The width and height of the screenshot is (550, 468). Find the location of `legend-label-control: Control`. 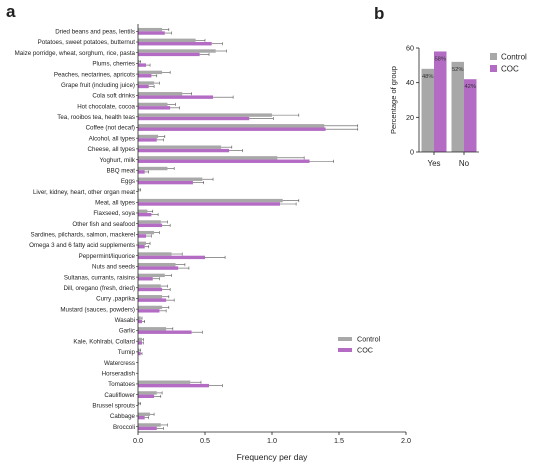

legend-label-control: Control is located at coordinates (369, 339).